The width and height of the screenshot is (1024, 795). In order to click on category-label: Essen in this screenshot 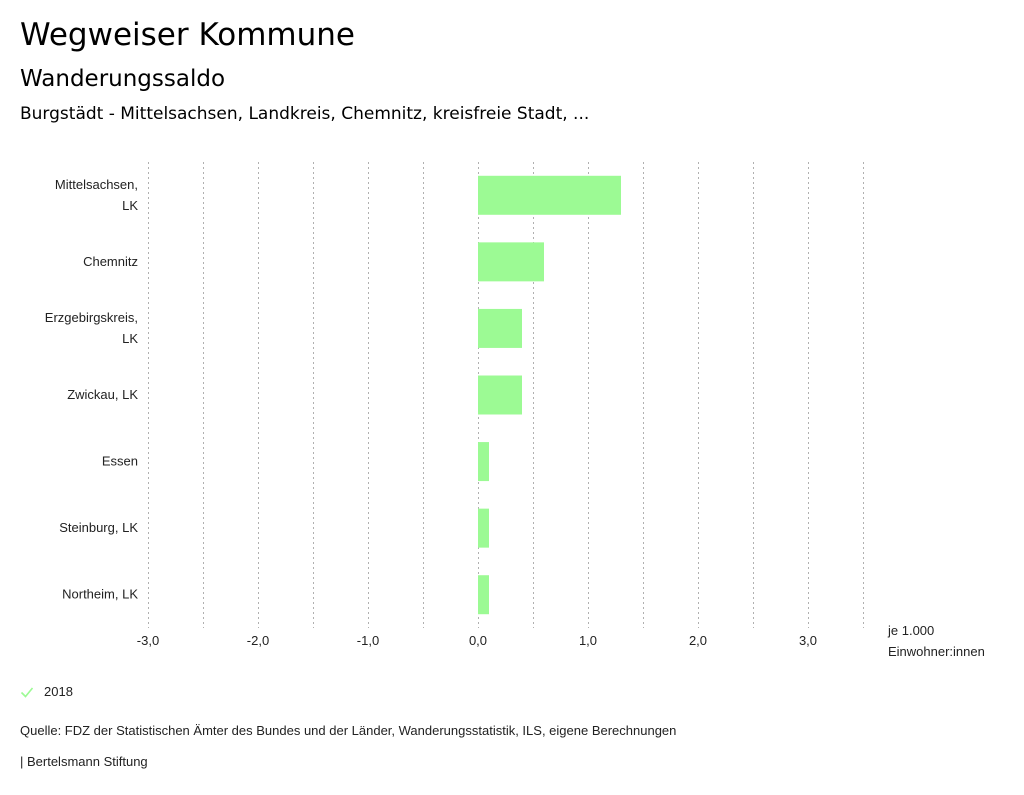, I will do `click(120, 461)`.